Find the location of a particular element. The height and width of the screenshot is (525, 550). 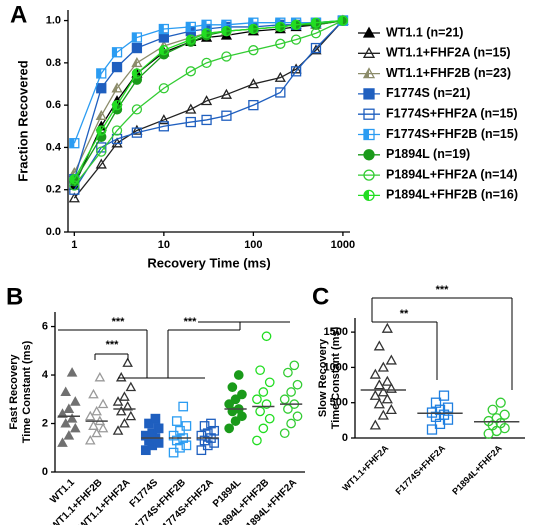

significance-label: *** is located at coordinates (191, 322).